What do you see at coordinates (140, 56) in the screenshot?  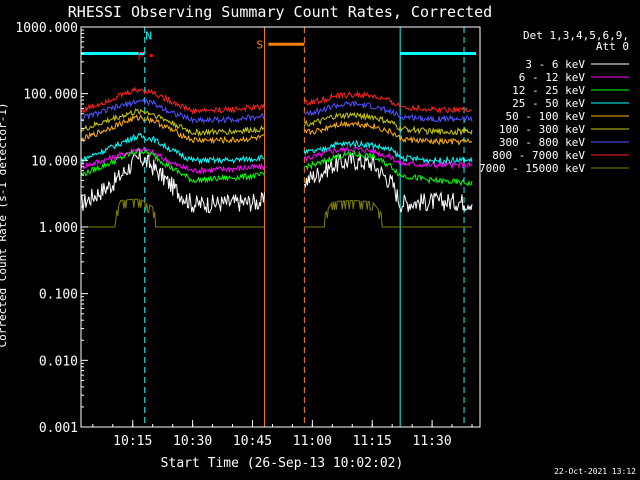 I see `flag-label: F` at bounding box center [140, 56].